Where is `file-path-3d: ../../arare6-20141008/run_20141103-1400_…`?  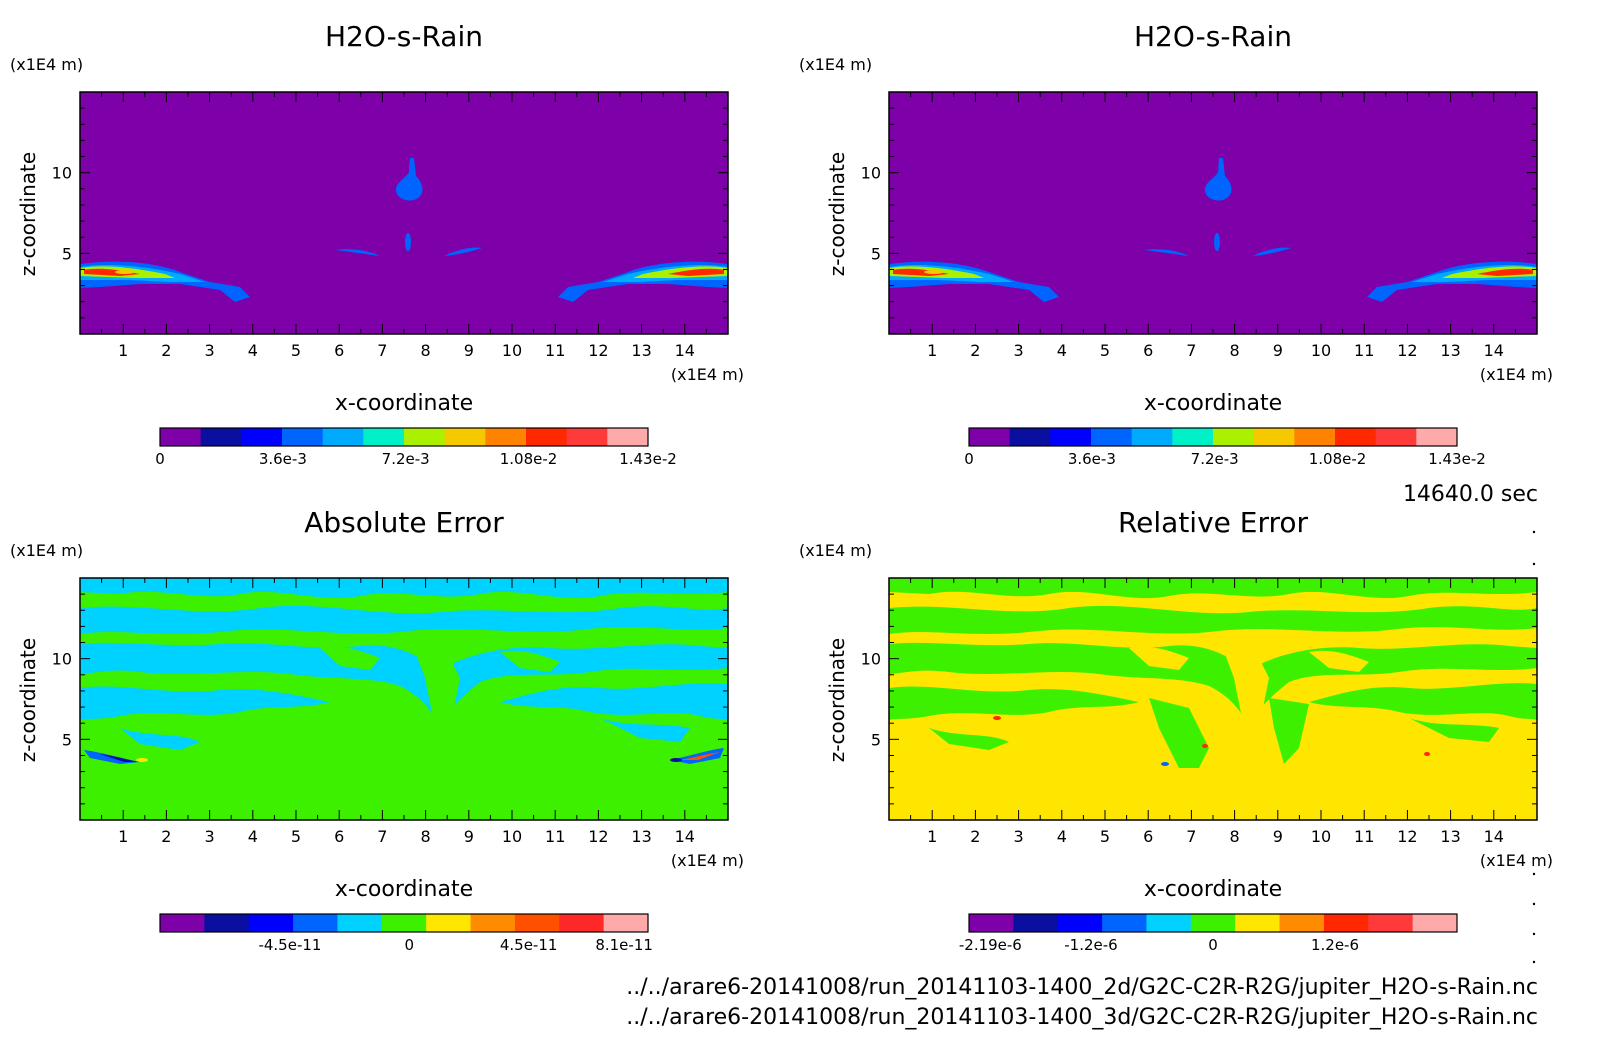
file-path-3d: ../../arare6-20141008/run_20141103-1400_… is located at coordinates (1082, 1017).